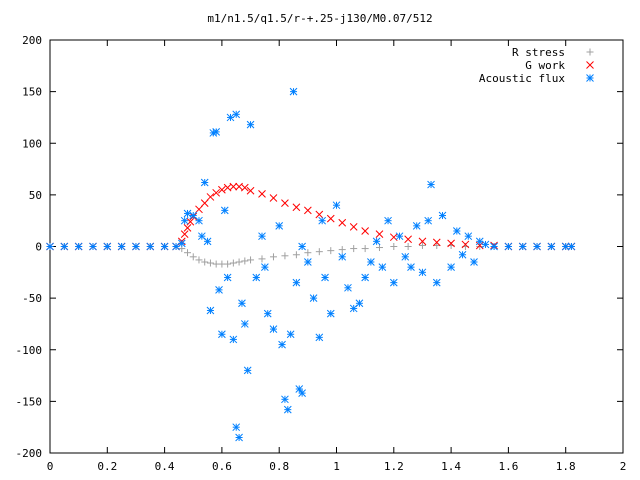 The image size is (640, 480). What do you see at coordinates (50, 466) in the screenshot?
I see `x-tick-label: 0` at bounding box center [50, 466].